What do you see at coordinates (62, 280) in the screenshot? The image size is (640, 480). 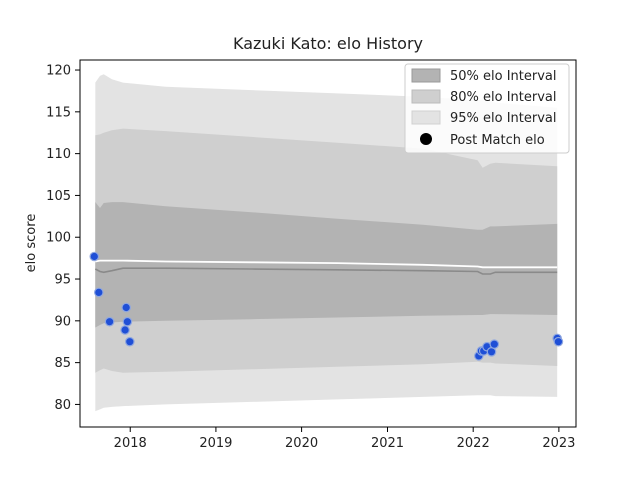 I see `y-tick-label: 95` at bounding box center [62, 280].